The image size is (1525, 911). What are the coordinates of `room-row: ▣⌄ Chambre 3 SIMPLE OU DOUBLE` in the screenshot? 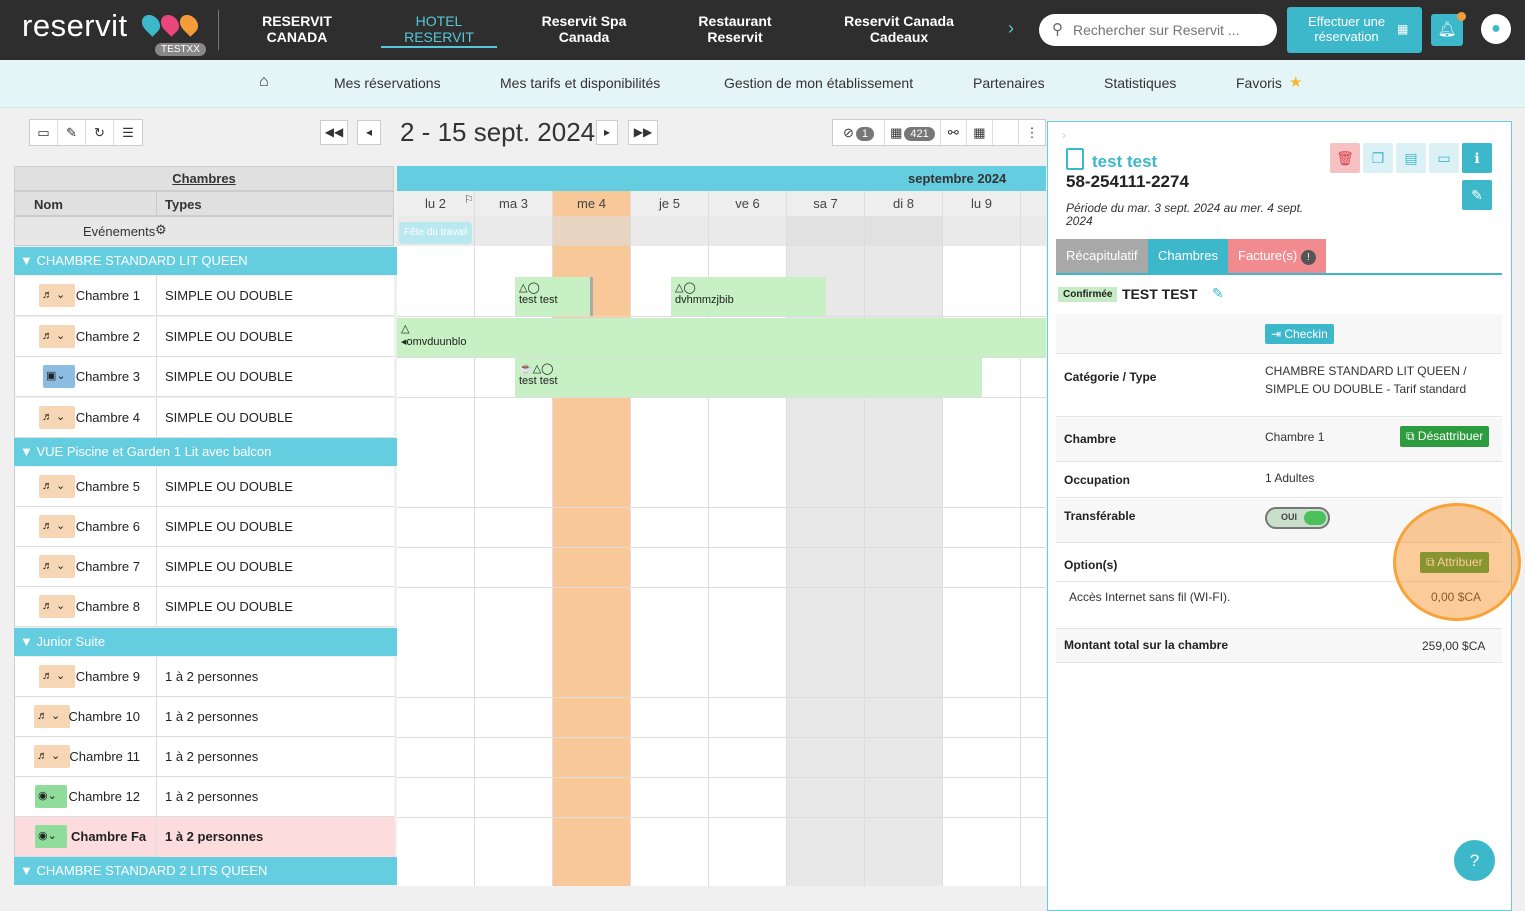 It's located at (204, 377).